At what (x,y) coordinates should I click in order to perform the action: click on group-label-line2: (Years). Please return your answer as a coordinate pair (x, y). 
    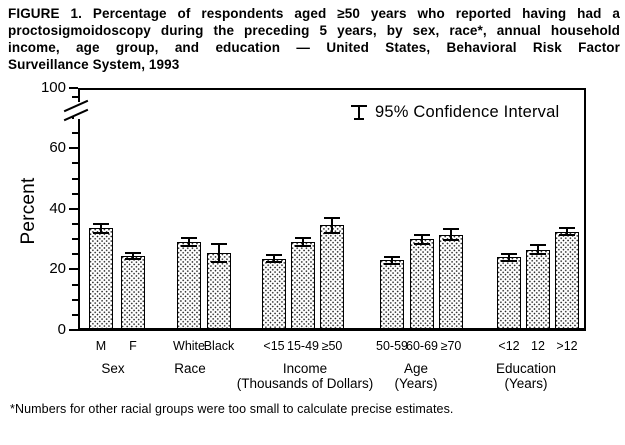
    Looking at the image, I should click on (526, 383).